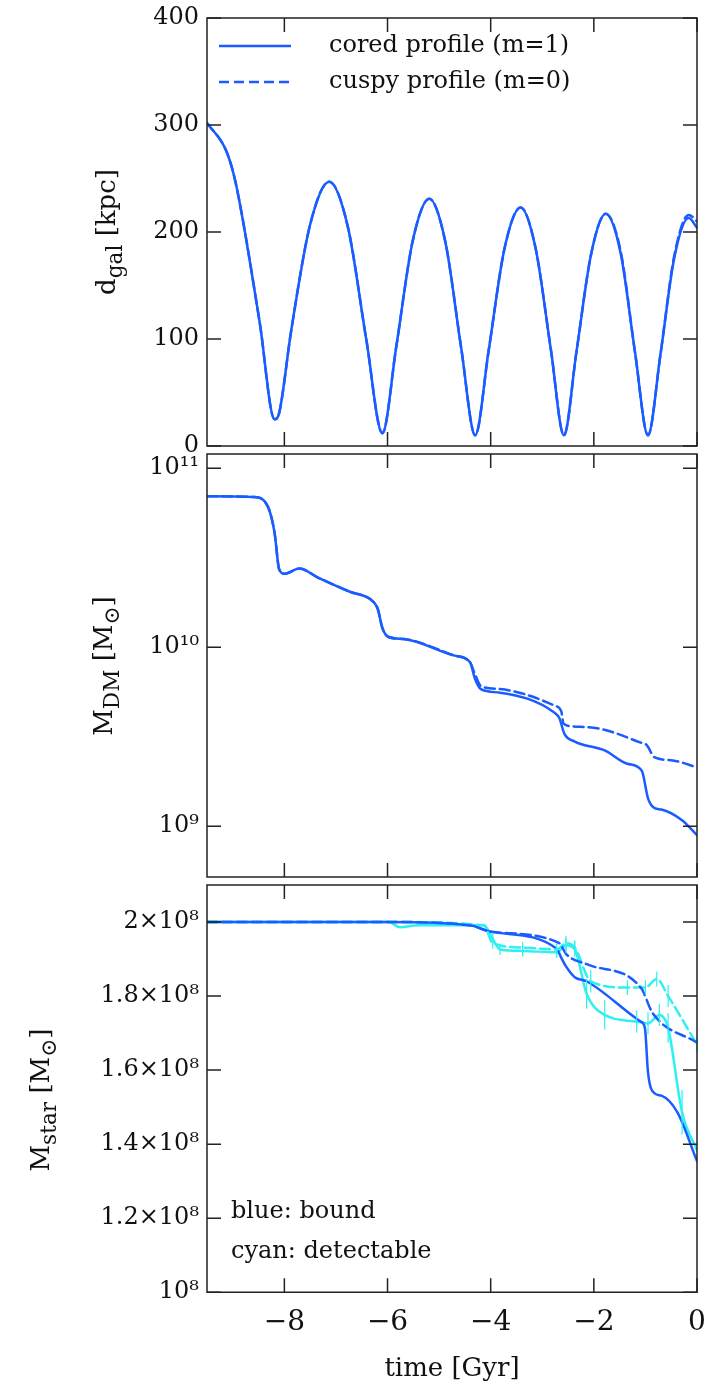 Image resolution: width=707 pixels, height=1393 pixels. Describe the element at coordinates (697, 1321) in the screenshot. I see `x-tick-label: 0` at that location.